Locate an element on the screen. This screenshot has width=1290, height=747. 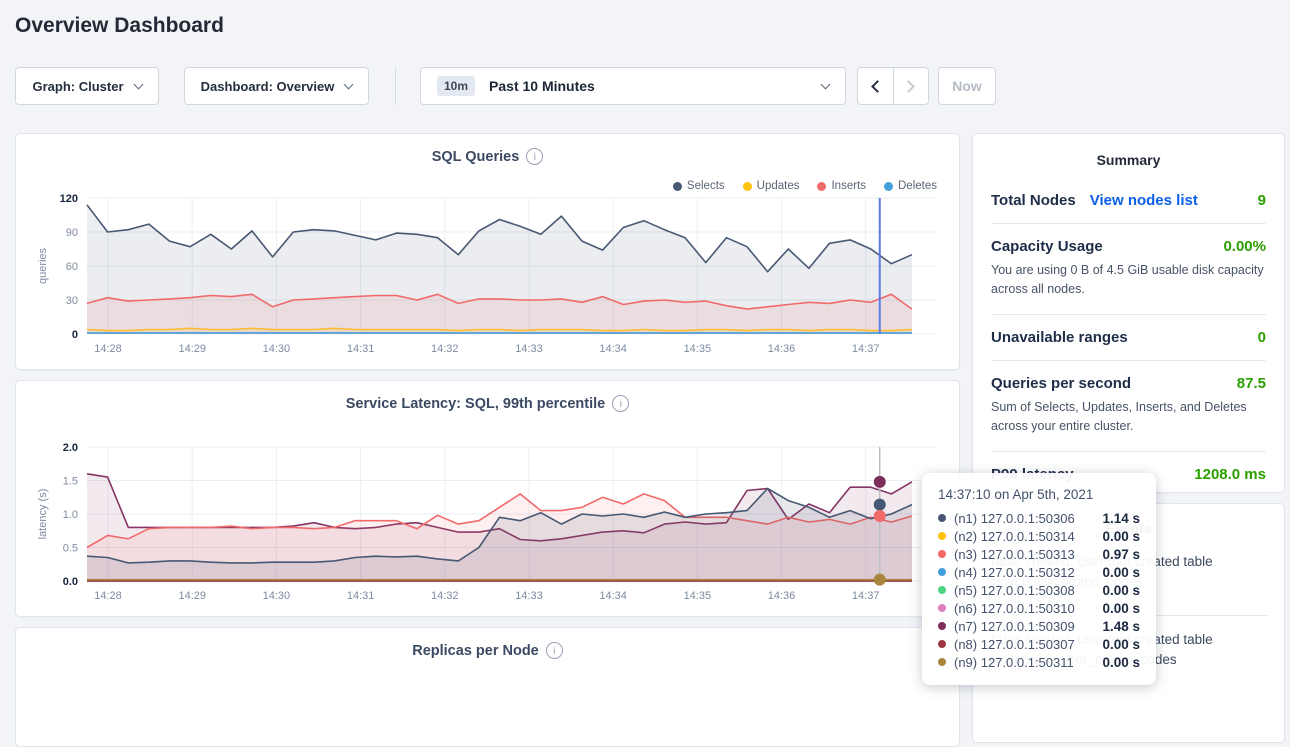
chevron-right-icon is located at coordinates (909, 86).